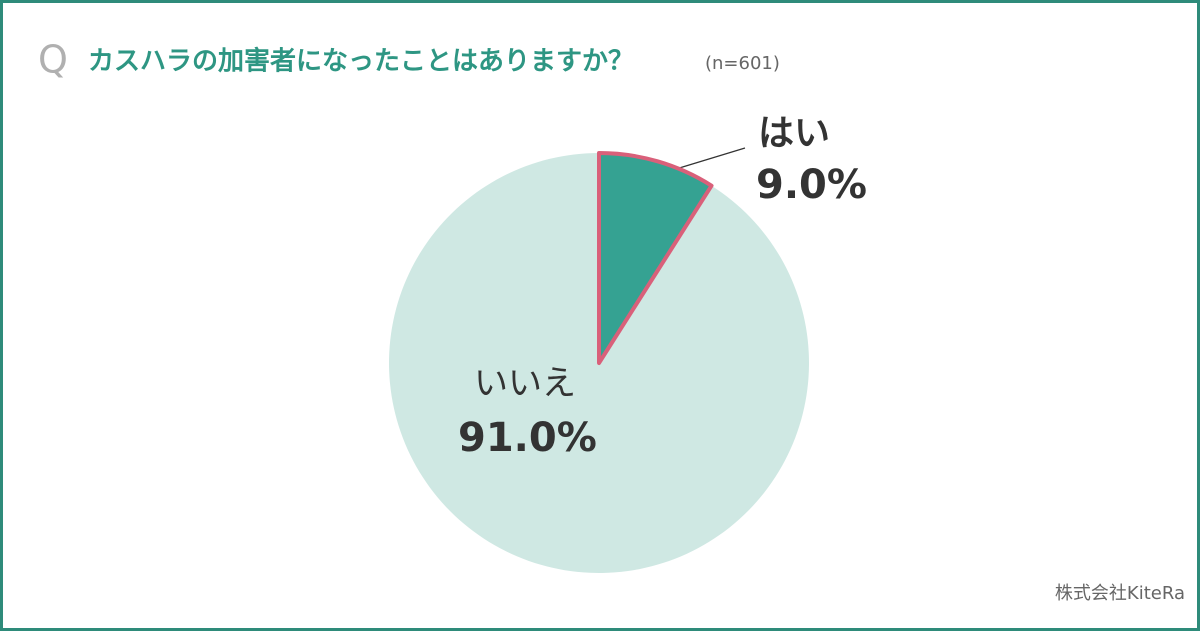 Image resolution: width=1200 pixels, height=631 pixels. I want to click on sample-note: (n=601), so click(742, 63).